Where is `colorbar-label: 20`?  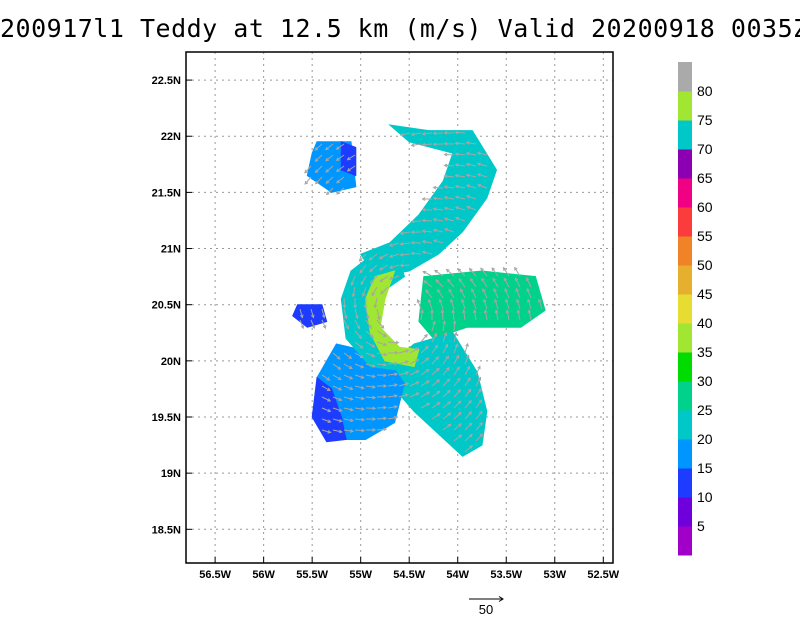
colorbar-label: 20 is located at coordinates (705, 439).